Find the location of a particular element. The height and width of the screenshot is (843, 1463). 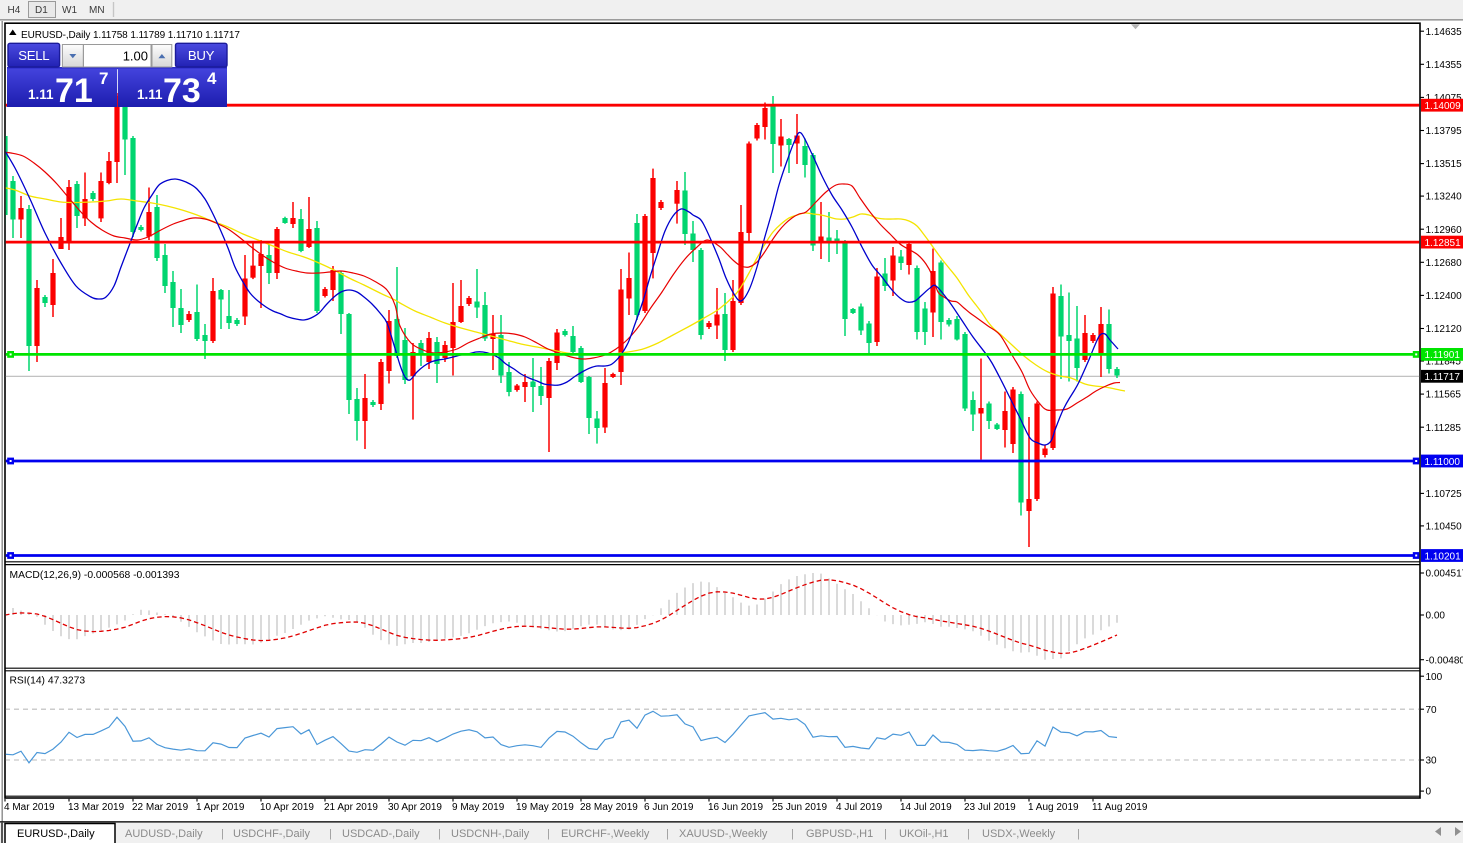

svg-text: 100 is located at coordinates (1434, 677).